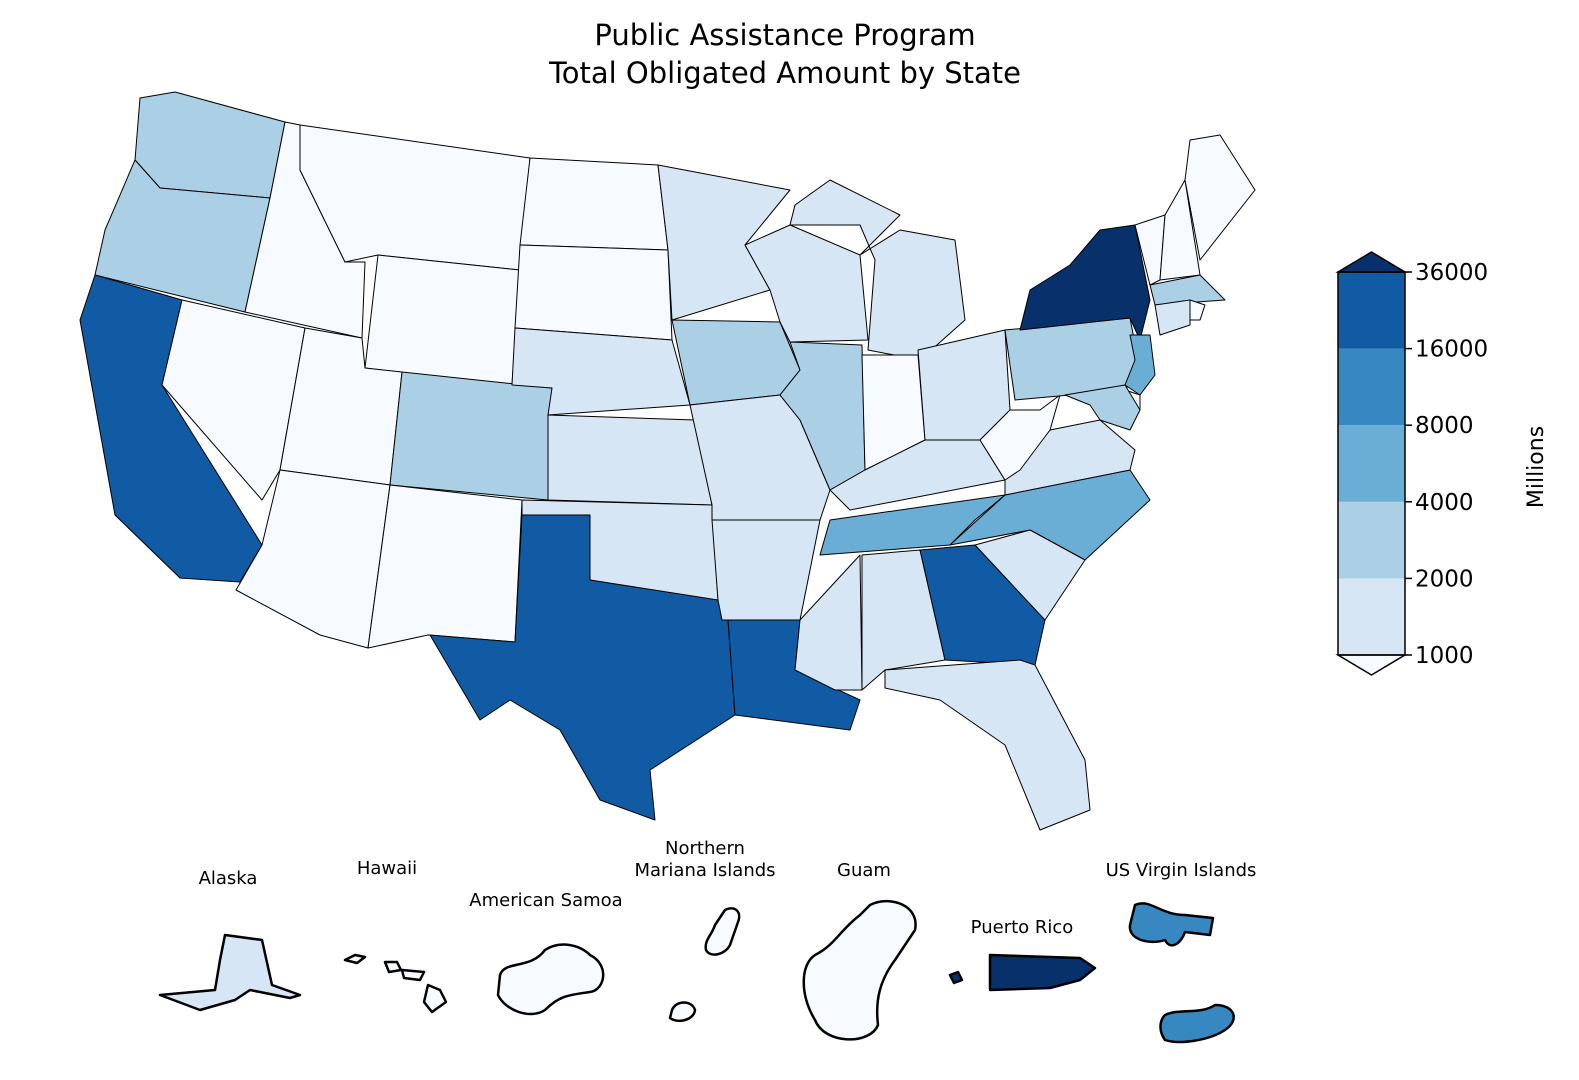 This screenshot has height=1080, width=1579. Describe the element at coordinates (1371, 262) in the screenshot. I see `colorbar-over` at that location.